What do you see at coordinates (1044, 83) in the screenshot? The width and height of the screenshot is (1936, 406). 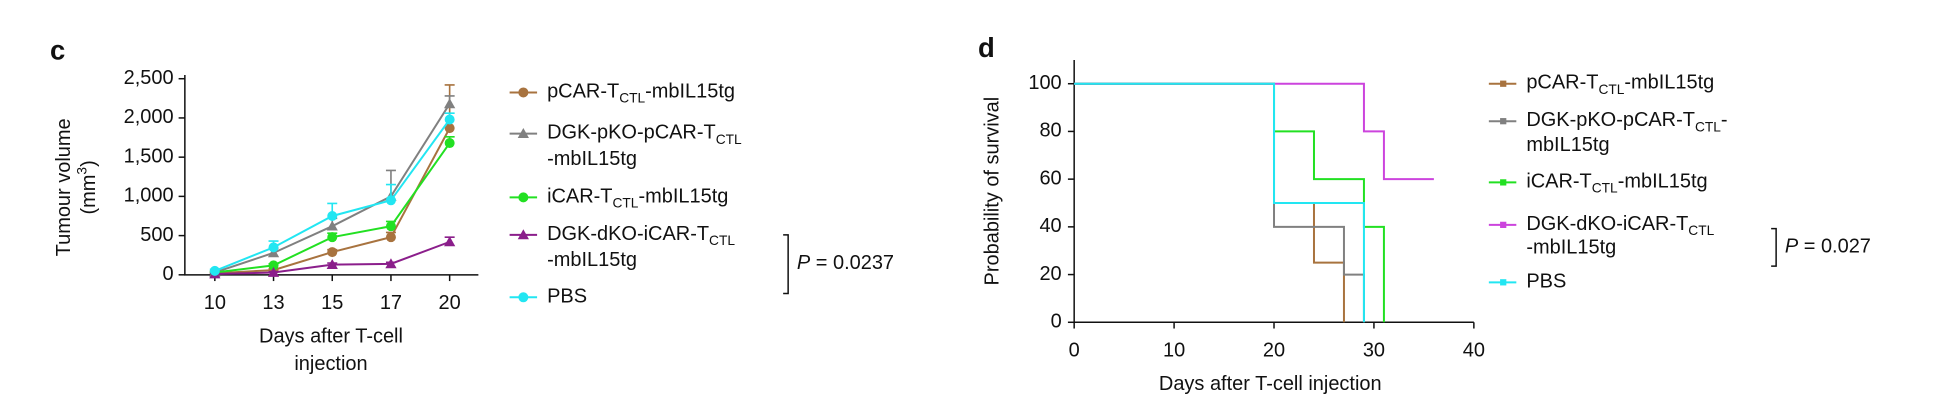 I see `y-tick-label: 100` at bounding box center [1044, 83].